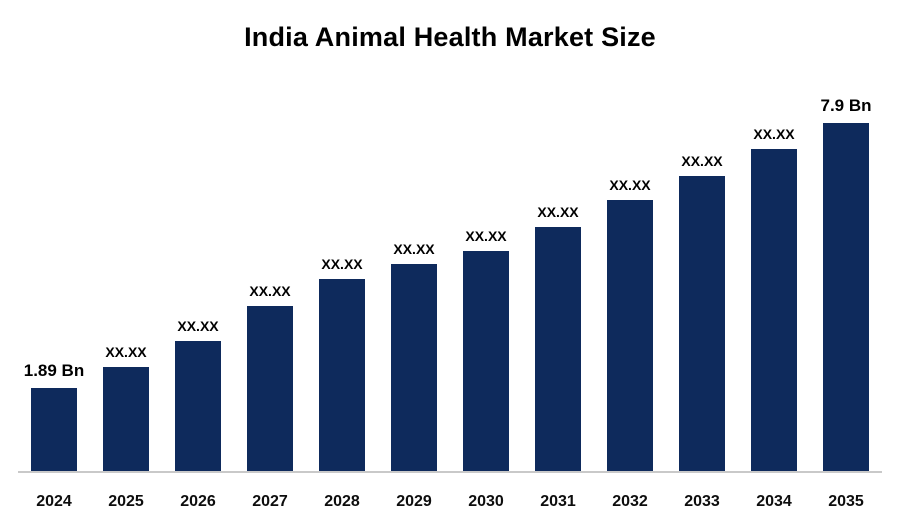  What do you see at coordinates (630, 501) in the screenshot?
I see `x-tick-label: 2032` at bounding box center [630, 501].